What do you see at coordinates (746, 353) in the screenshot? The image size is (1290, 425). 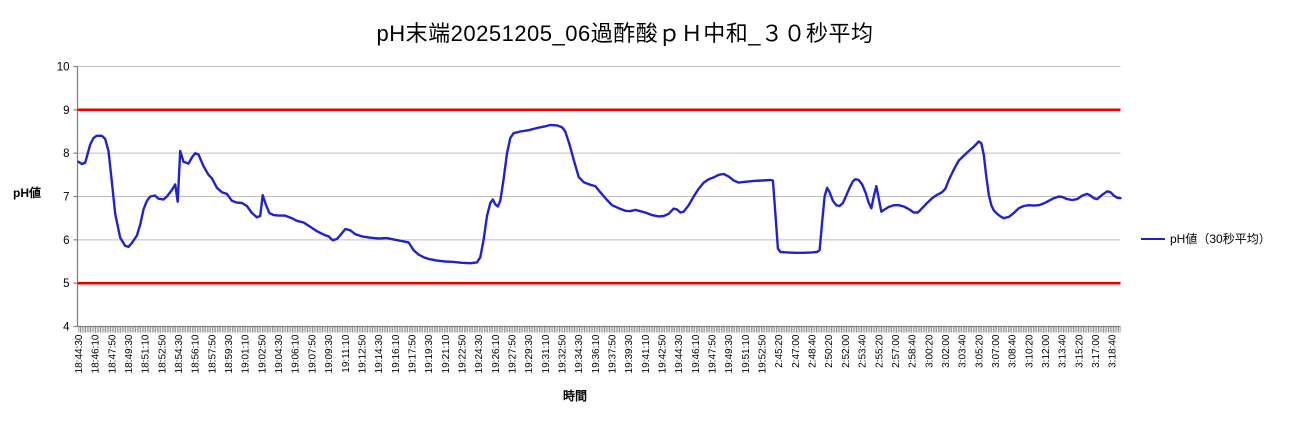 I see `x-tick-label: 19:51:10` at bounding box center [746, 353].